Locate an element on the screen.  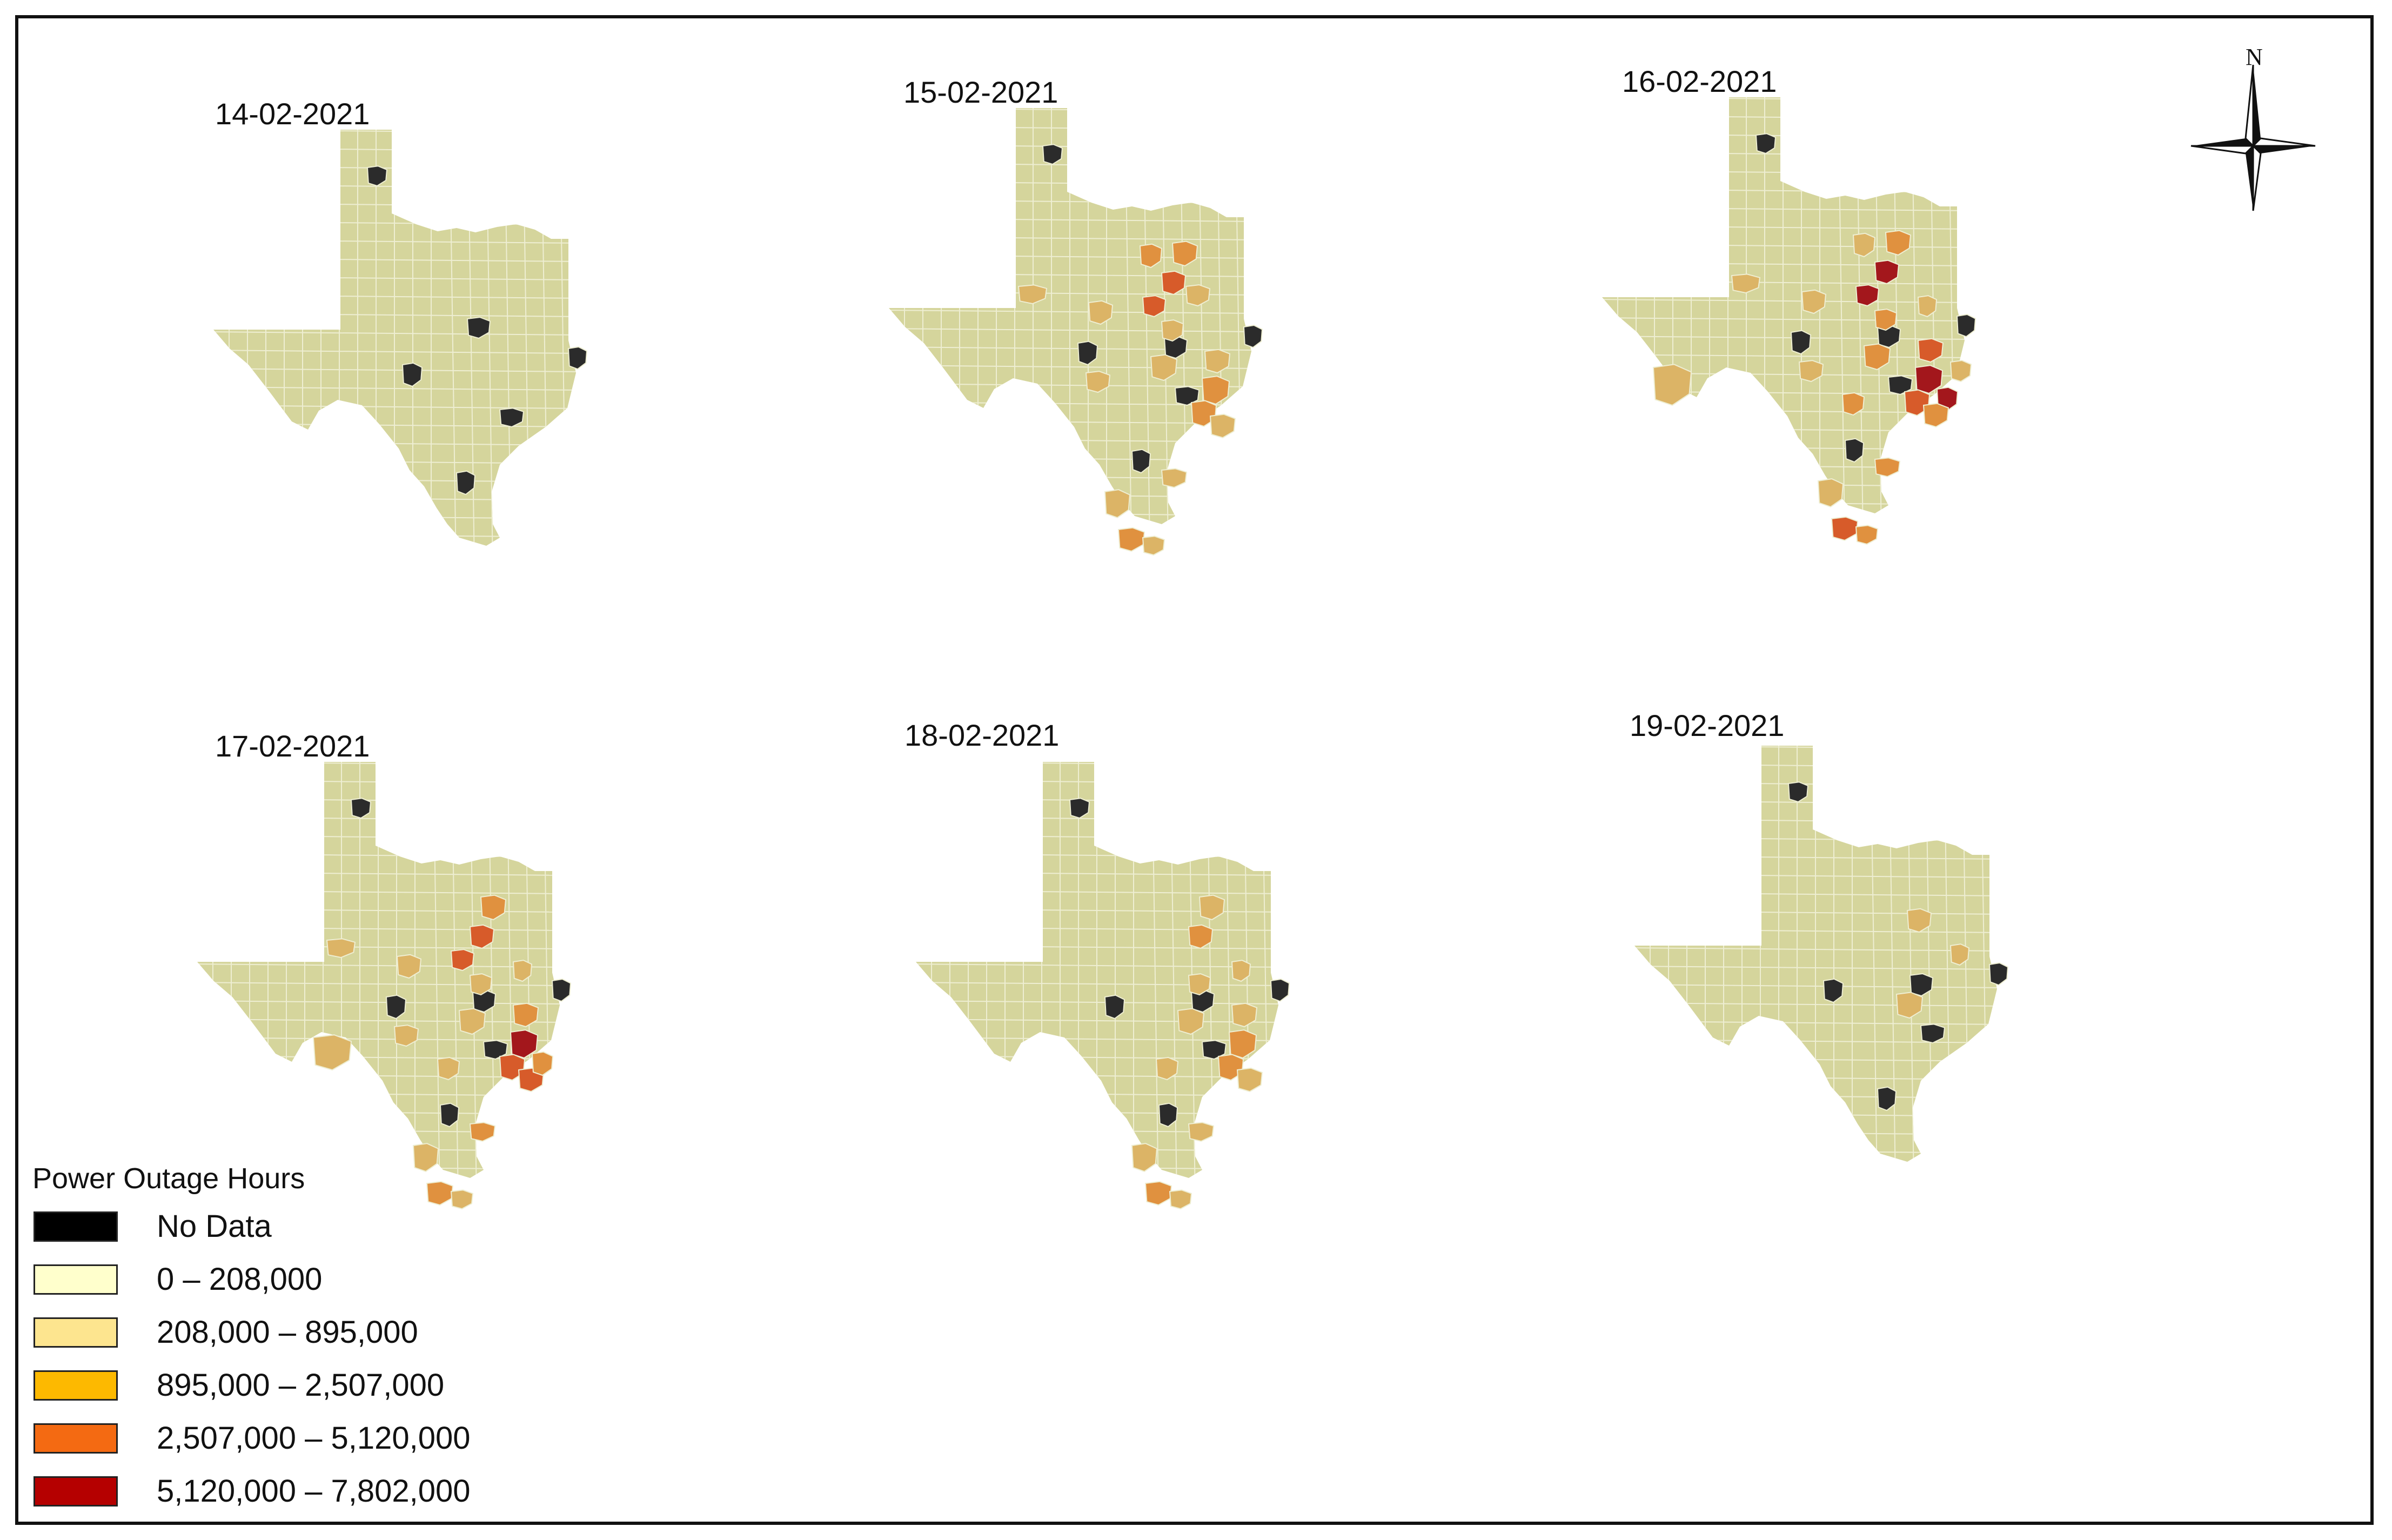
county-ellis is located at coordinates (1198, 296).